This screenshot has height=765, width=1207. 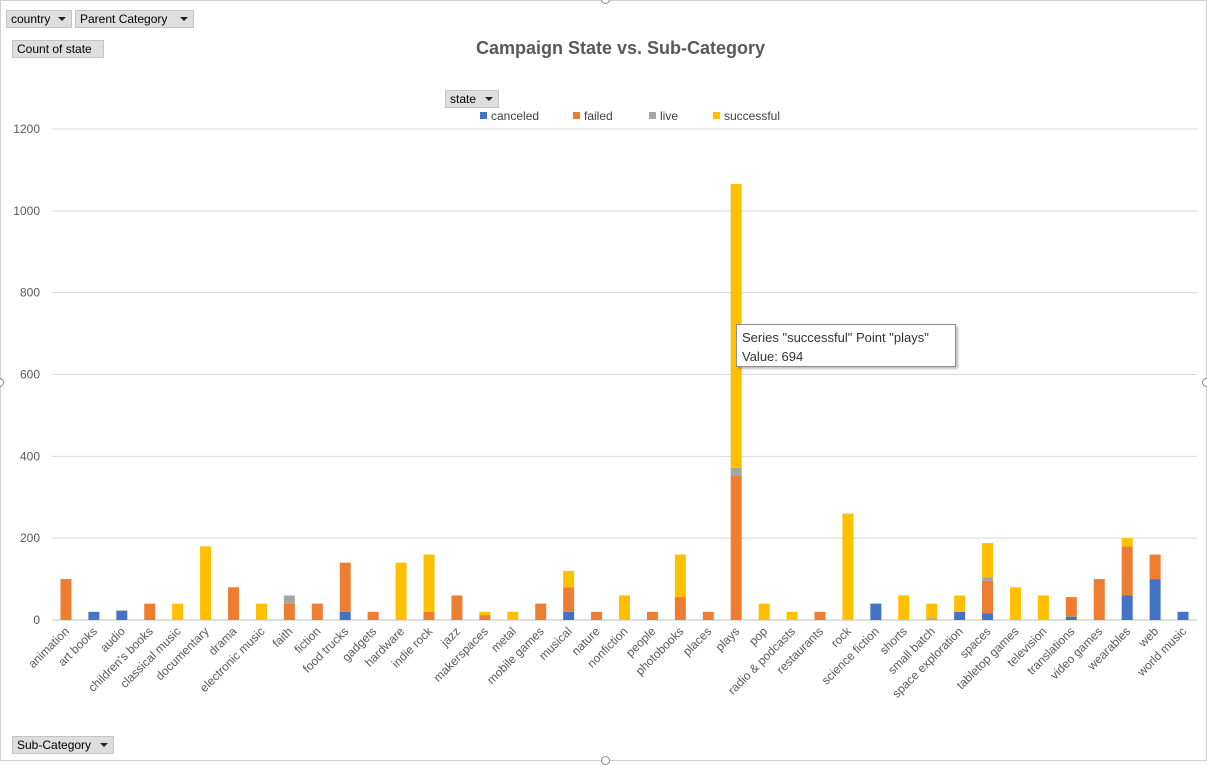 What do you see at coordinates (1127, 571) in the screenshot?
I see `bar-failed-wearables` at bounding box center [1127, 571].